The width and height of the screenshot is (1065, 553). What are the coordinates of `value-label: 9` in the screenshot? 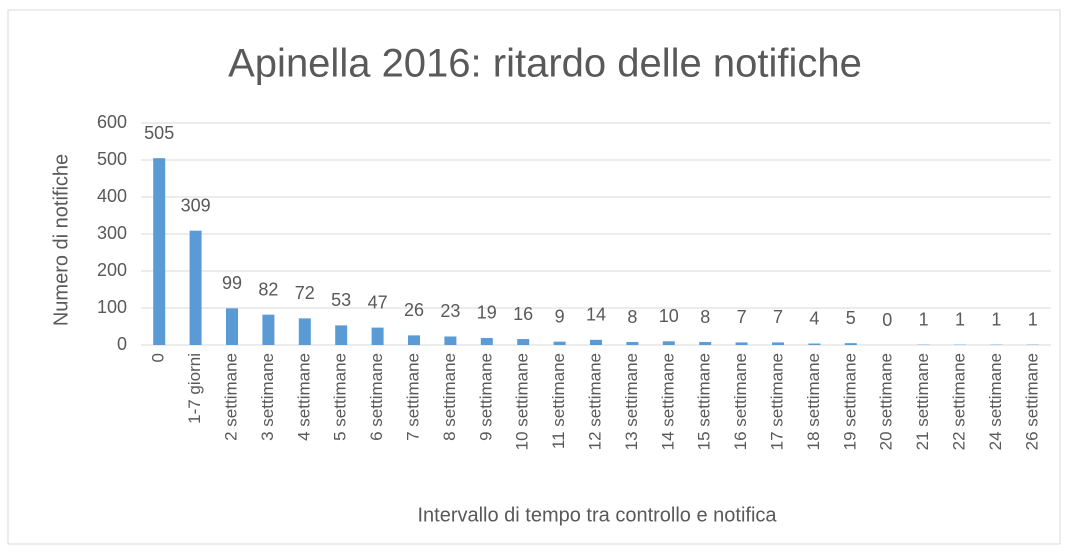 It's located at (560, 316).